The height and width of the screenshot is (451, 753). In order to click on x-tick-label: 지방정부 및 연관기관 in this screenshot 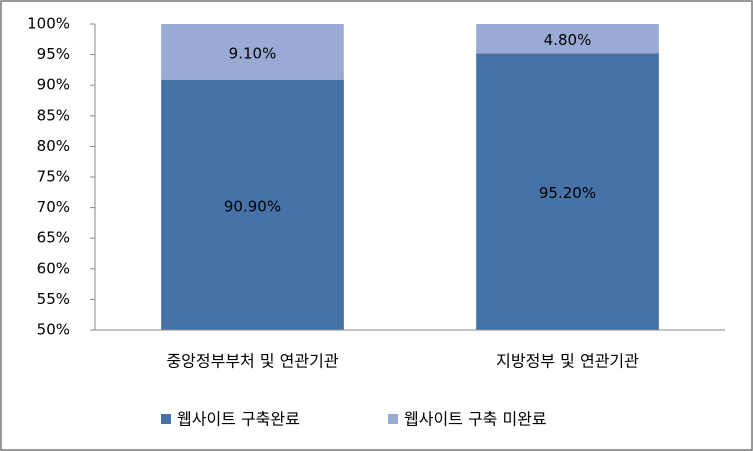, I will do `click(567, 361)`.